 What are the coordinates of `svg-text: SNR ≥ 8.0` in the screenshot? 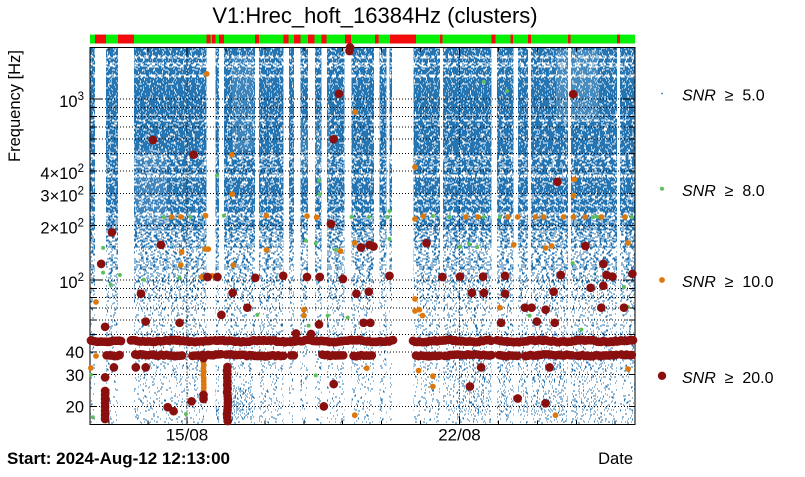 It's located at (723, 191).